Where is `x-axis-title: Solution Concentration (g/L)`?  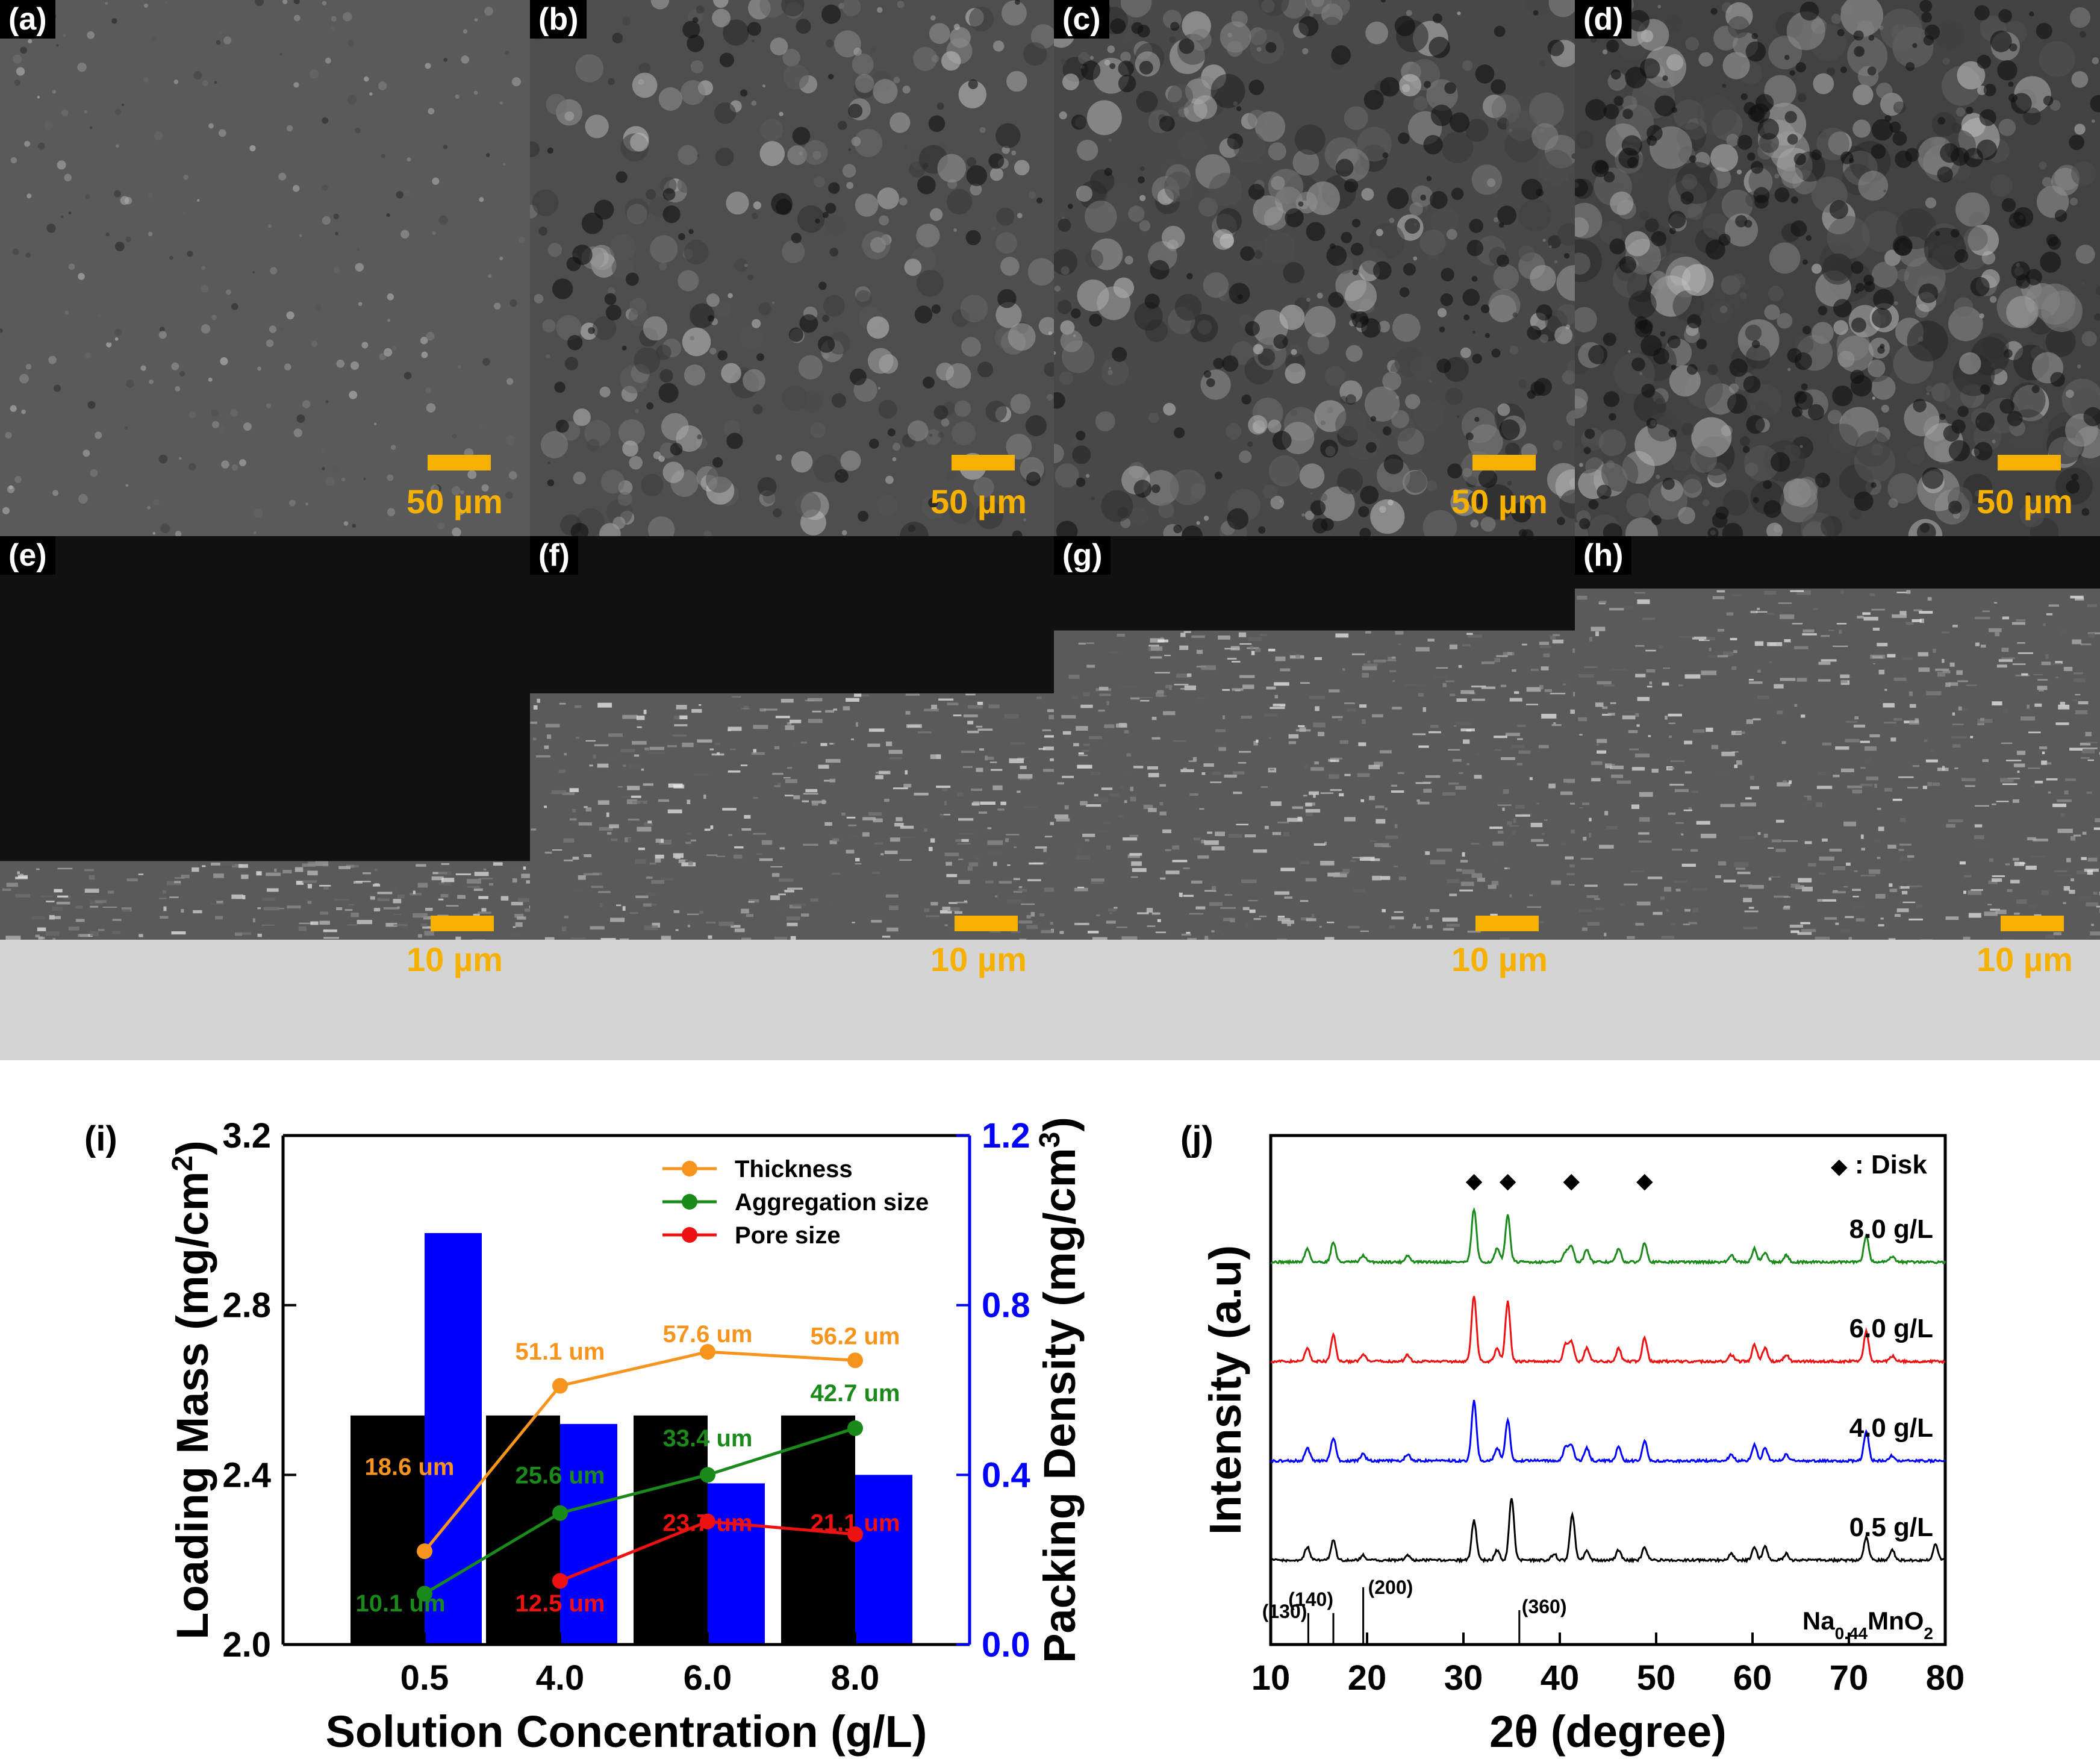
x-axis-title: Solution Concentration (g/L) is located at coordinates (627, 1732).